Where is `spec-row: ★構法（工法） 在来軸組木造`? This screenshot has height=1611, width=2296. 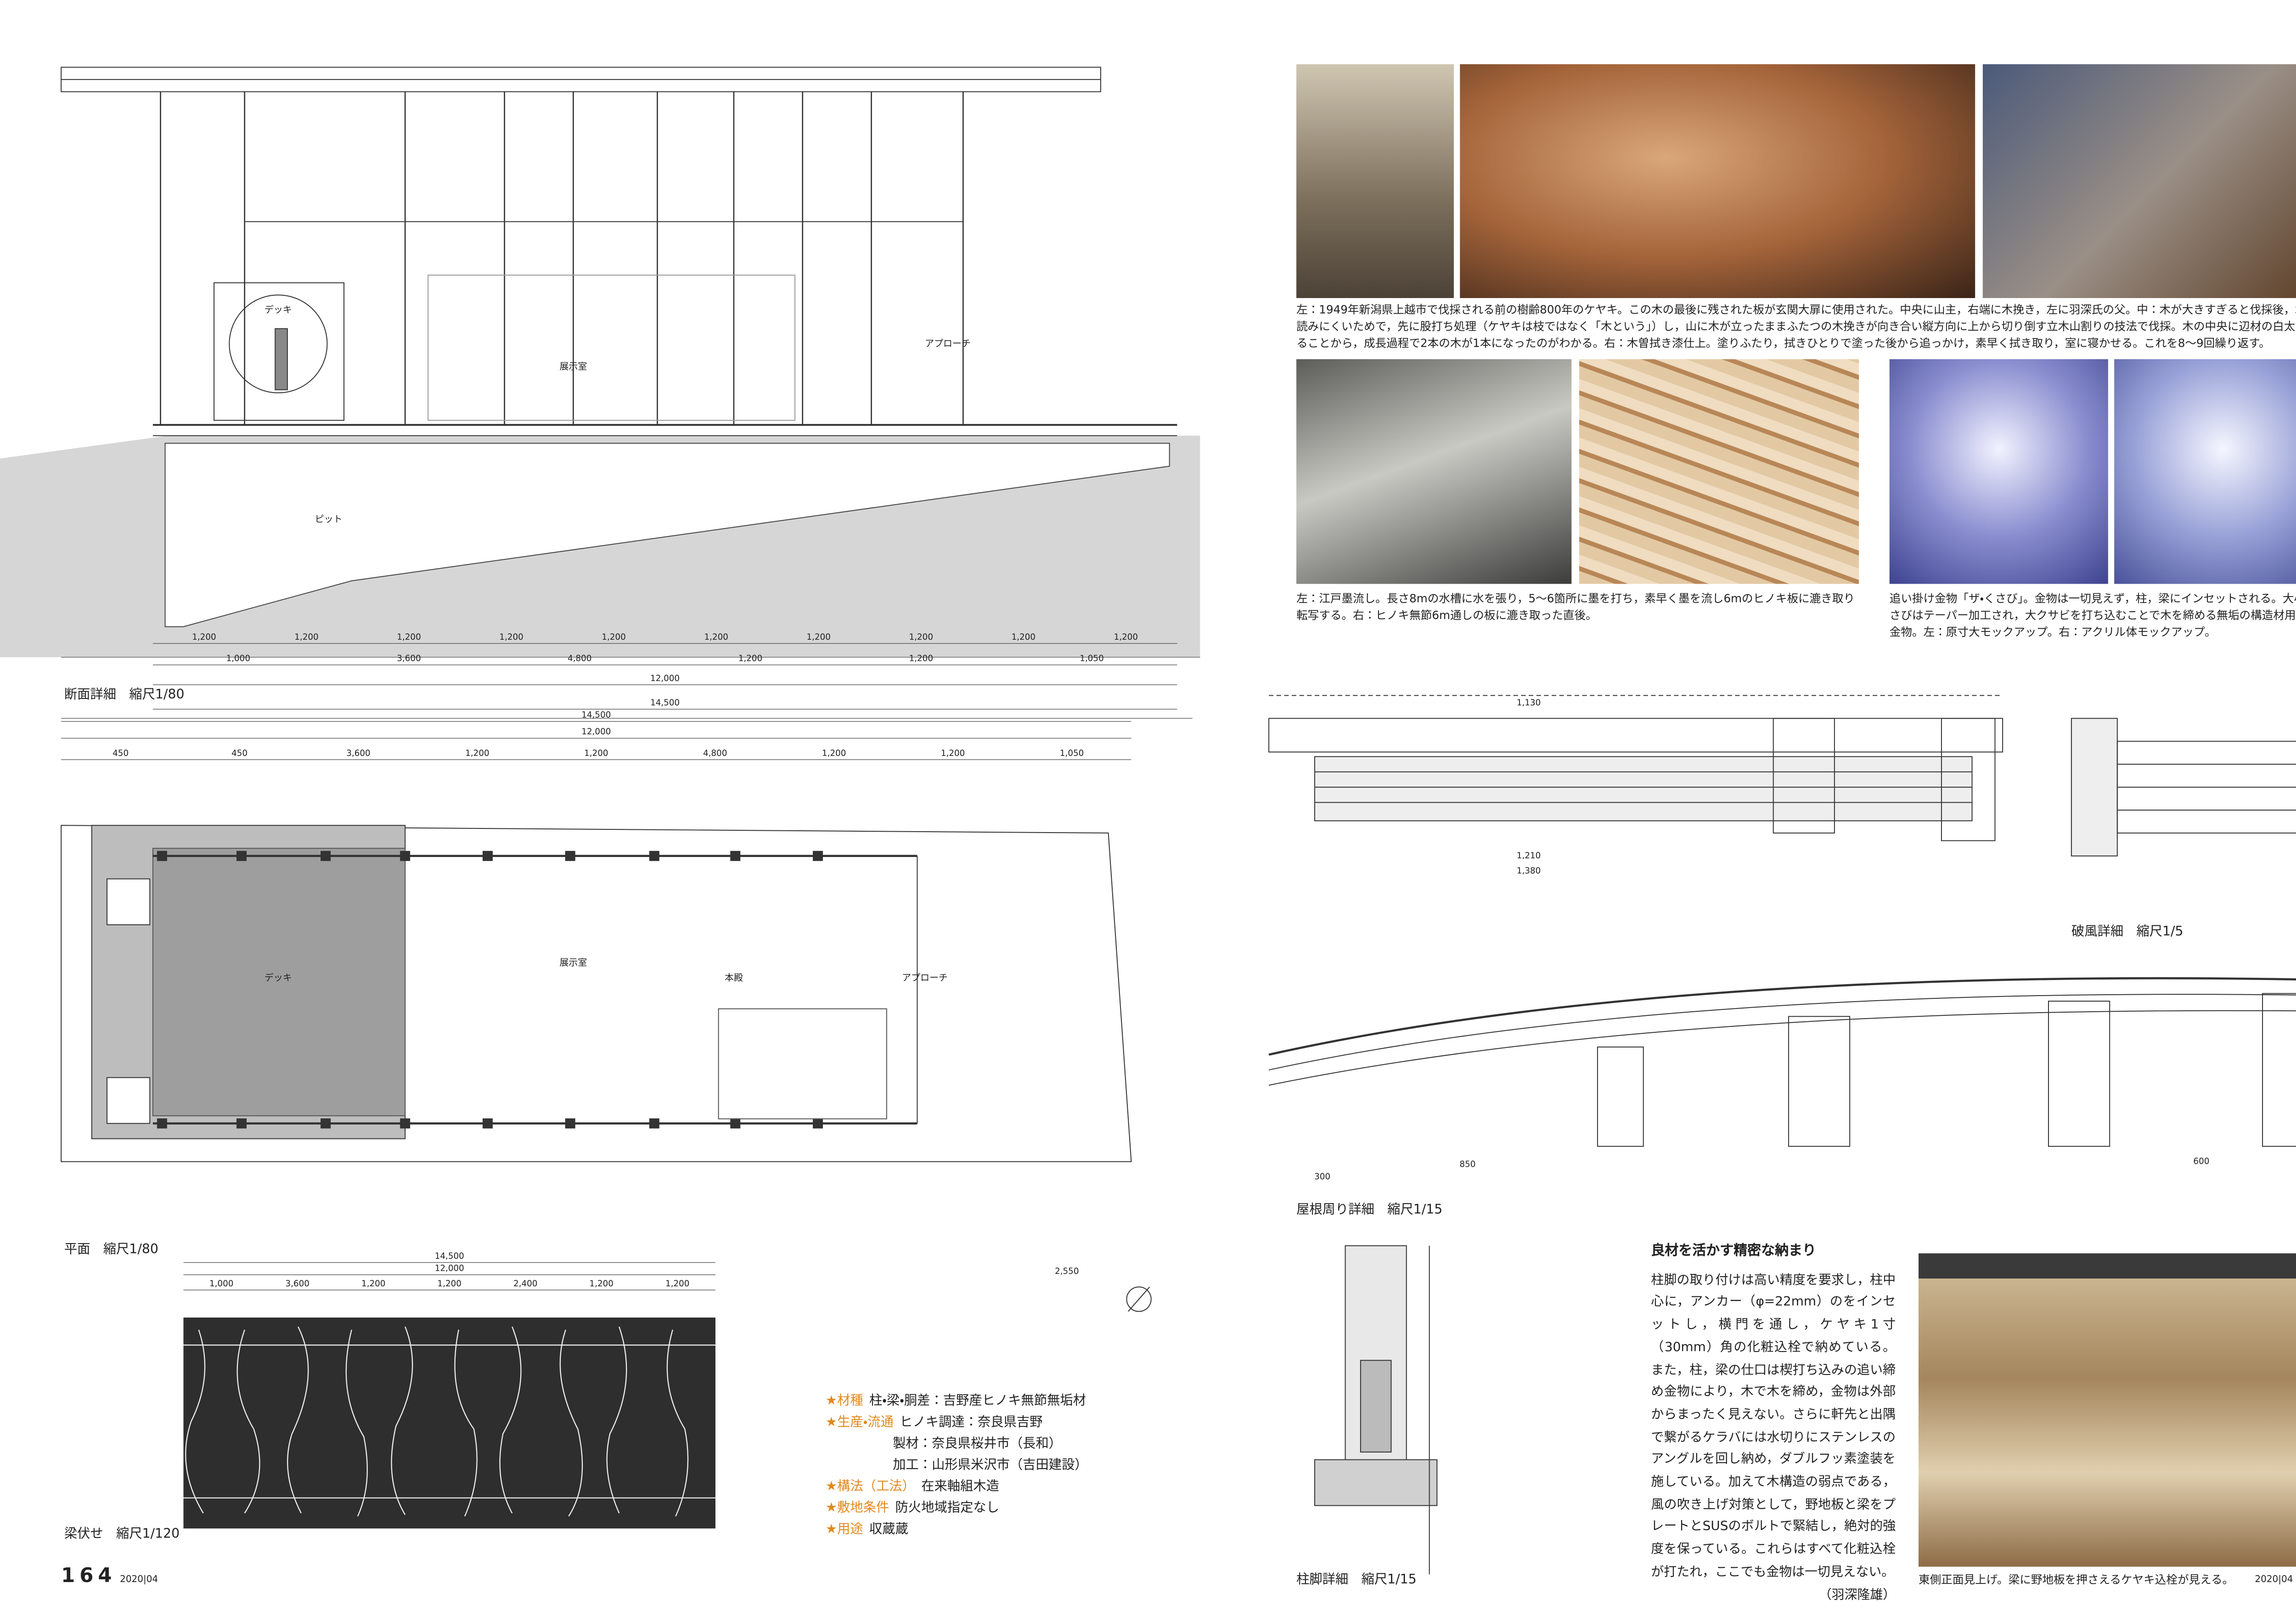
spec-row: ★構法（工法） 在来軸組木造 is located at coordinates (957, 1487).